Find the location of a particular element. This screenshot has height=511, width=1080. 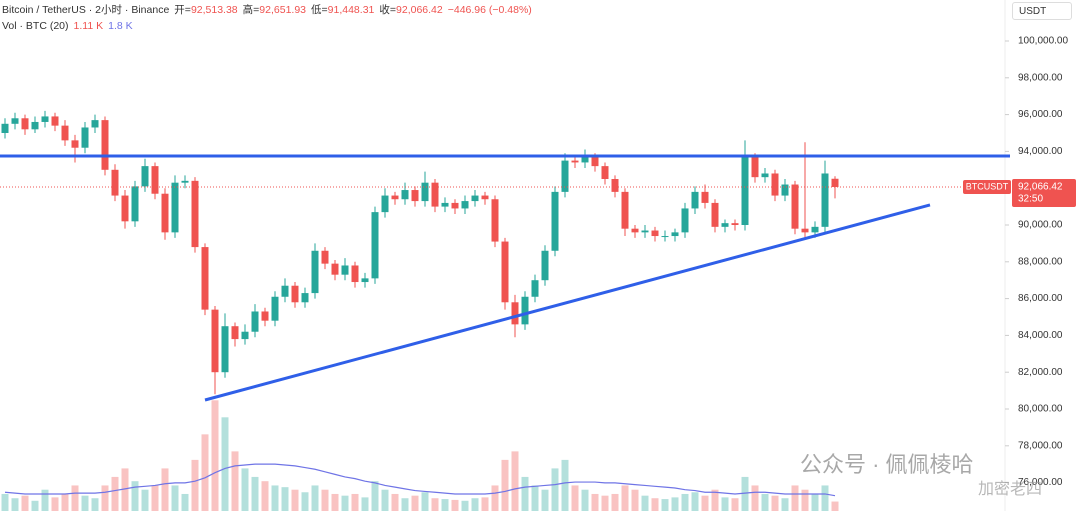

symbol-tag: BTCUSDT is located at coordinates (987, 186).